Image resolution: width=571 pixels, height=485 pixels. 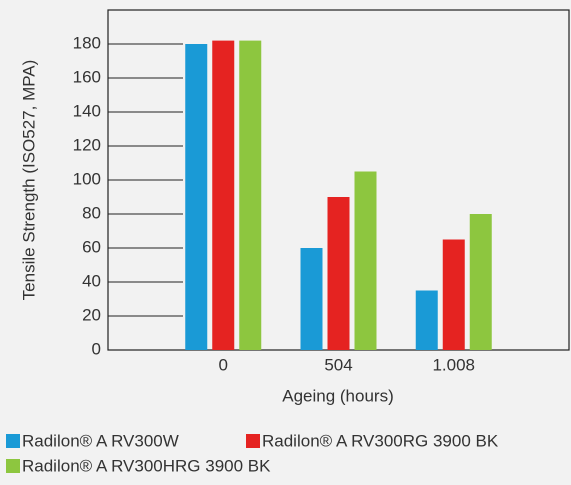 What do you see at coordinates (91, 212) in the screenshot?
I see `y-tick-label: 80` at bounding box center [91, 212].